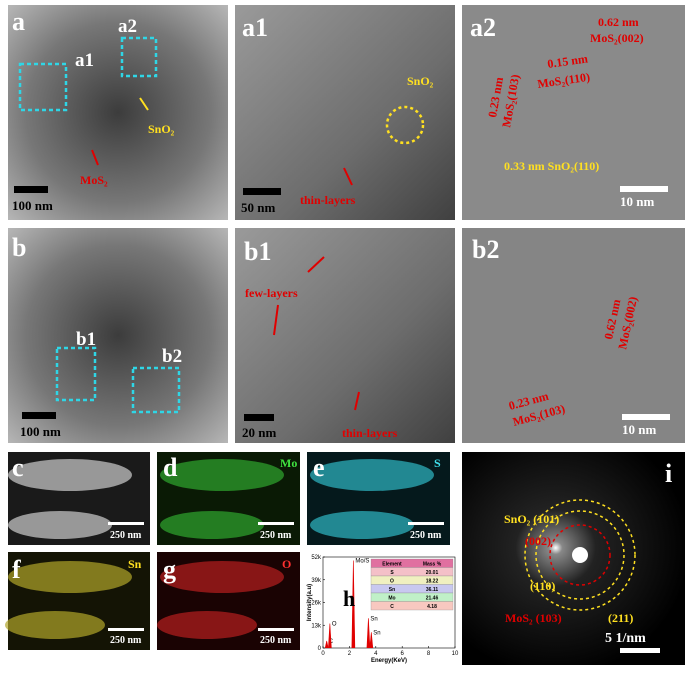 Image resolution: width=692 pixels, height=678 pixels. I want to click on x-tick-label: 8, so click(429, 654).